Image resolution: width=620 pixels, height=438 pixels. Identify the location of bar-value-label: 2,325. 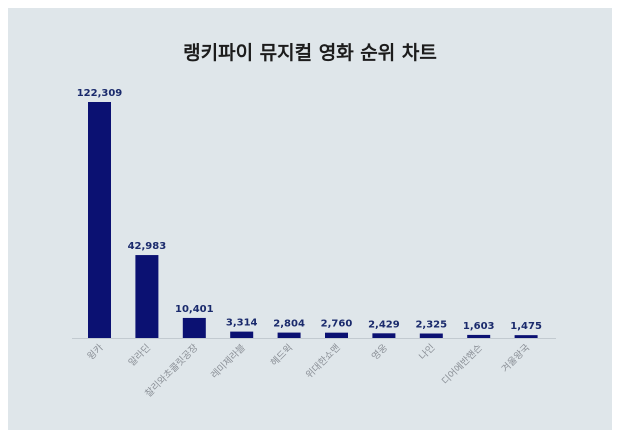
(431, 325).